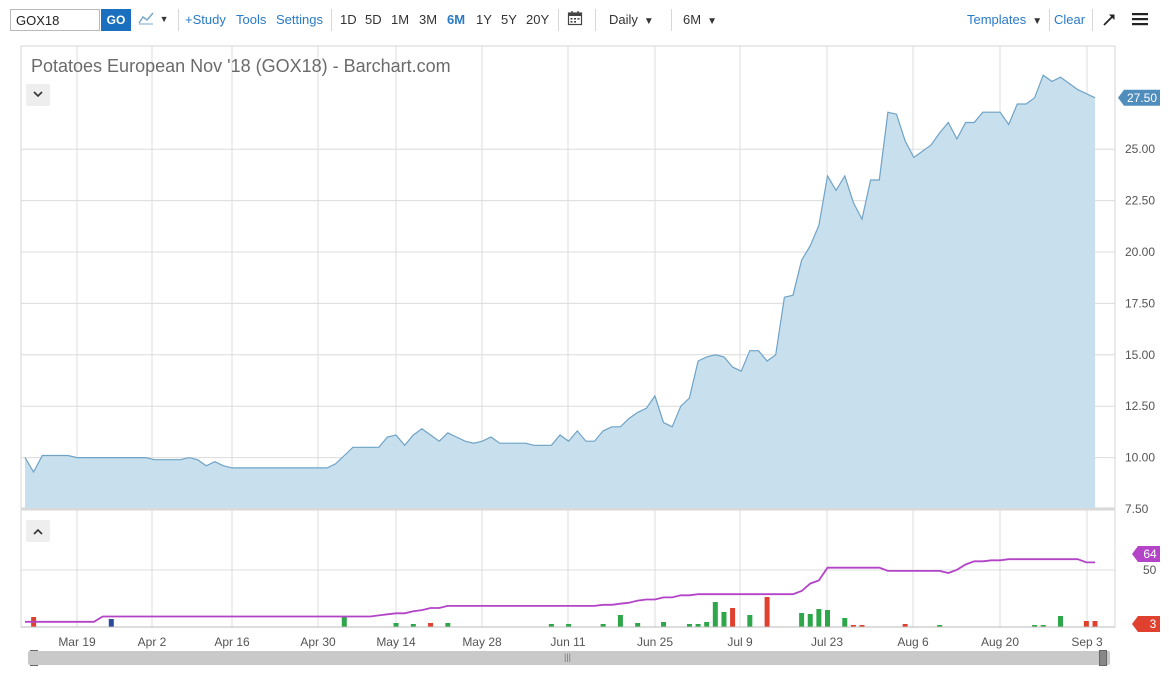 This screenshot has width=1169, height=696. What do you see at coordinates (1087, 642) in the screenshot?
I see `x-tick-label: Sep 3` at bounding box center [1087, 642].